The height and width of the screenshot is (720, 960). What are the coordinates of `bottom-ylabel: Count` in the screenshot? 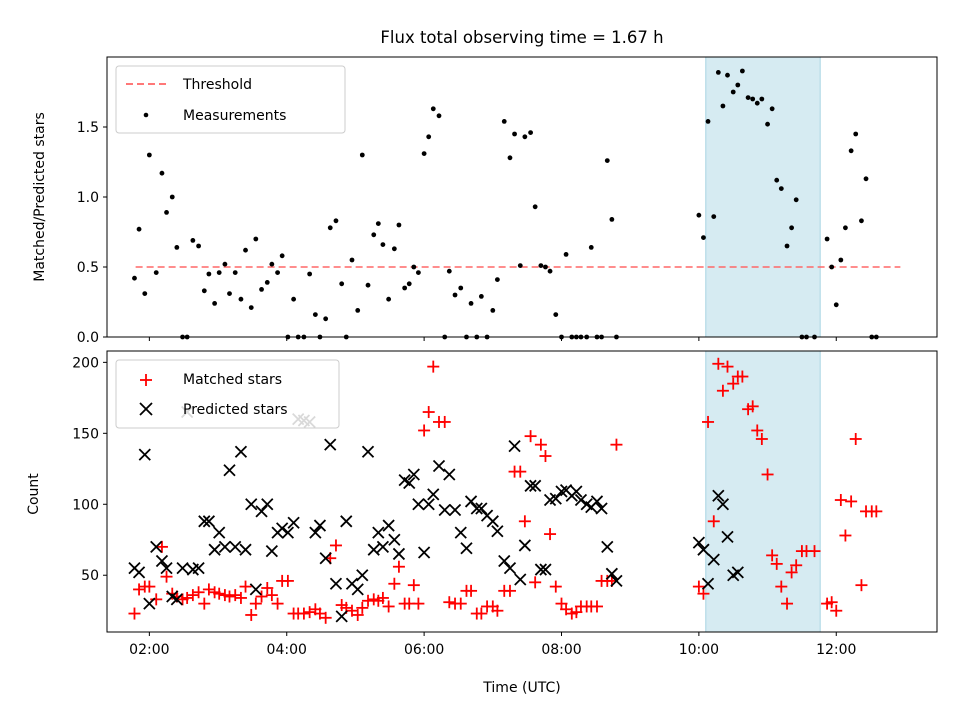 It's located at (34, 494).